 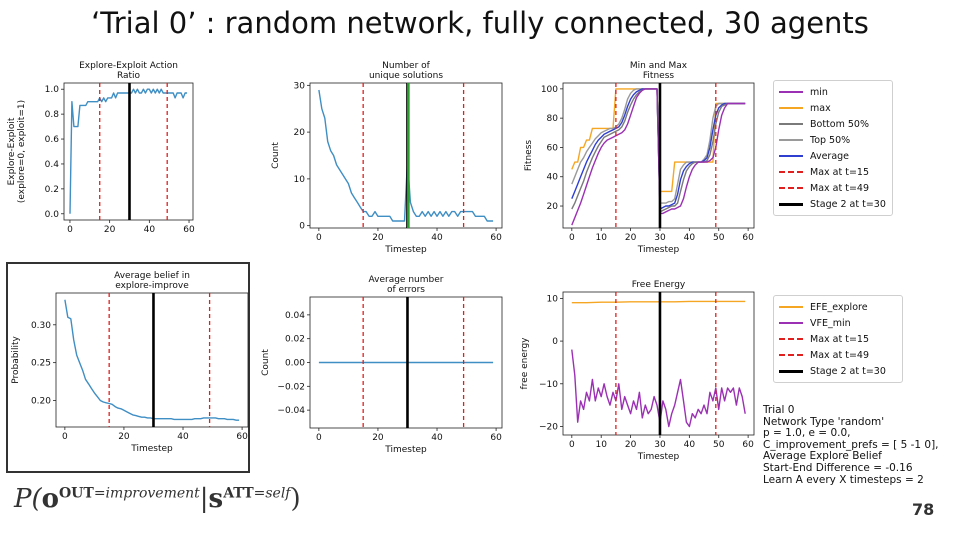 What do you see at coordinates (406, 76) in the screenshot?
I see `chart-title: unique solutions` at bounding box center [406, 76].